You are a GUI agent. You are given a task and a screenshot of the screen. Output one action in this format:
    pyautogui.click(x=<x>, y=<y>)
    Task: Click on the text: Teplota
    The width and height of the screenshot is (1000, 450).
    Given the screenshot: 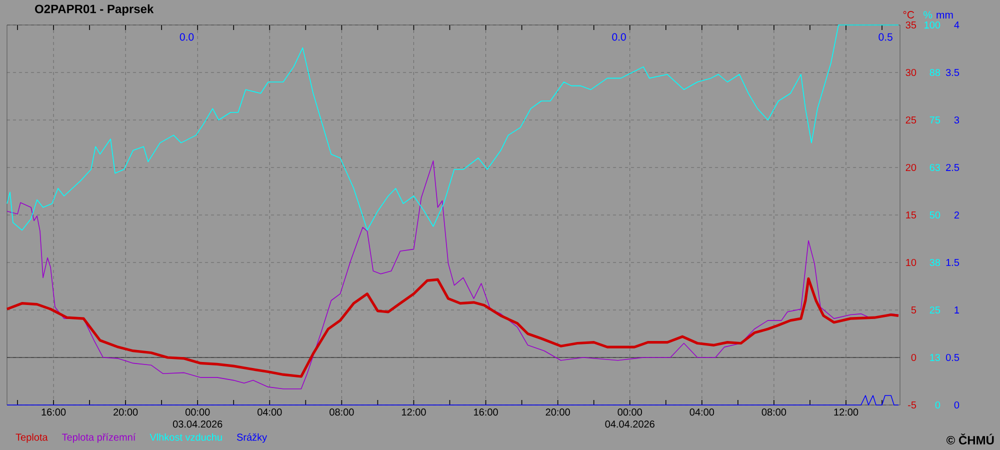 What is the action you would take?
    pyautogui.click(x=32, y=438)
    